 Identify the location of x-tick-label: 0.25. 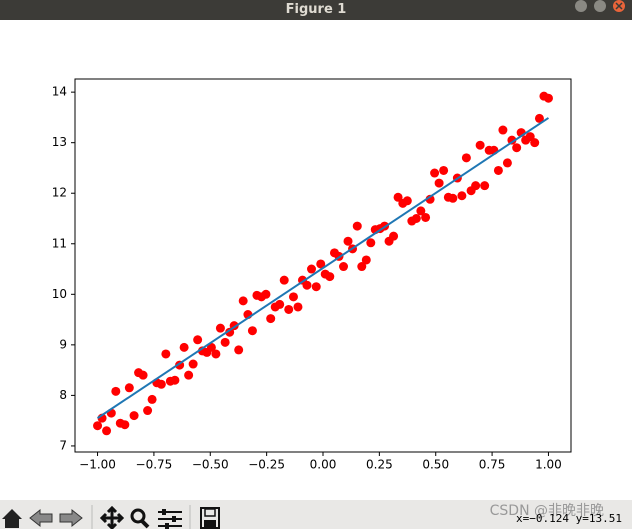
(379, 465).